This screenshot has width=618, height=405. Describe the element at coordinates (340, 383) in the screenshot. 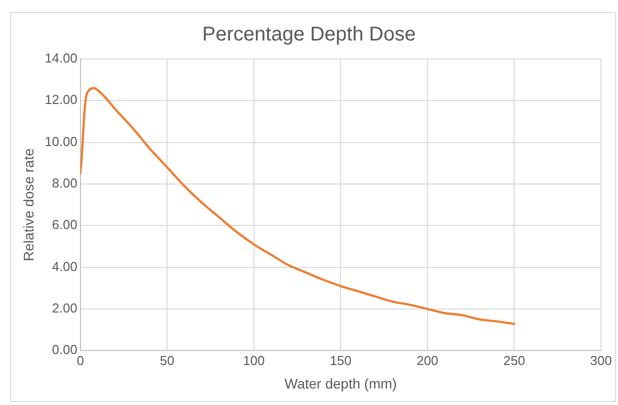

I see `x-axis-title: Water depth (mm)` at that location.